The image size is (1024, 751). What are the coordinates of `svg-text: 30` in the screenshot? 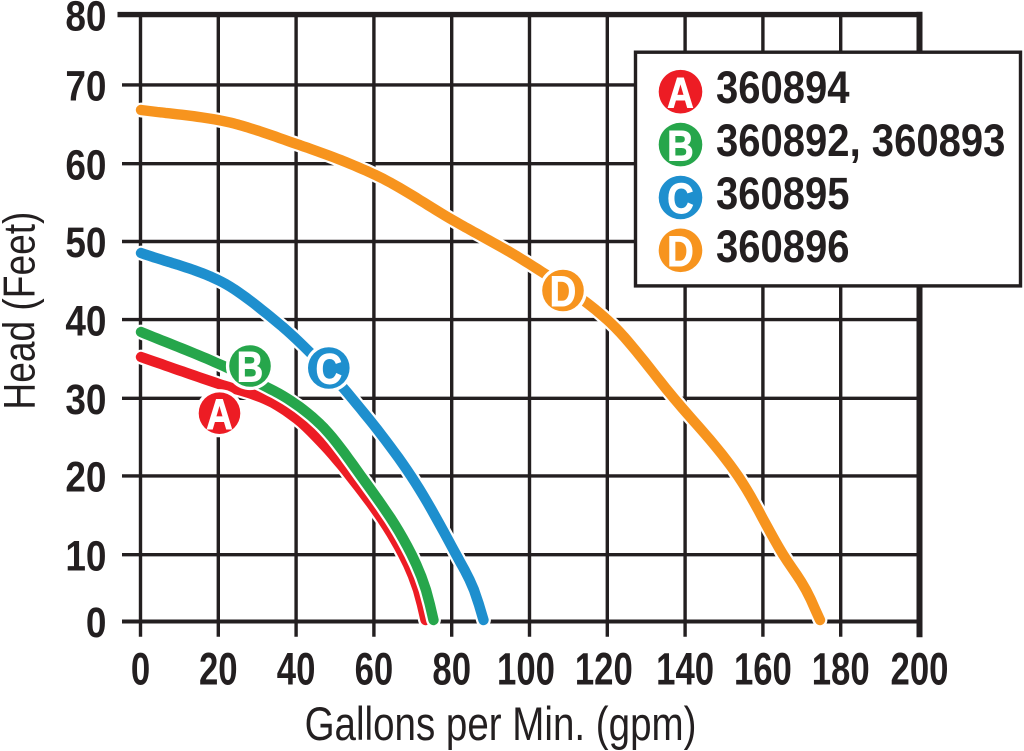 It's located at (85, 399).